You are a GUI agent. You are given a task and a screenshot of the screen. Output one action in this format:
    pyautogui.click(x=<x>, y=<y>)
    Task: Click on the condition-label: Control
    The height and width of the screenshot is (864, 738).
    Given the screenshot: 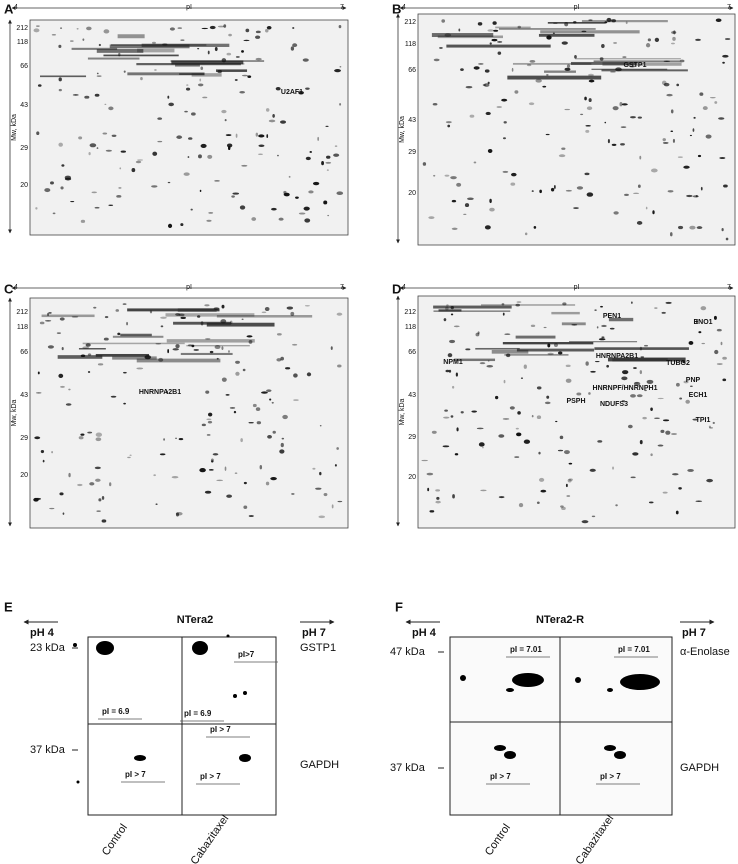 What is the action you would take?
    pyautogui.click(x=115, y=840)
    